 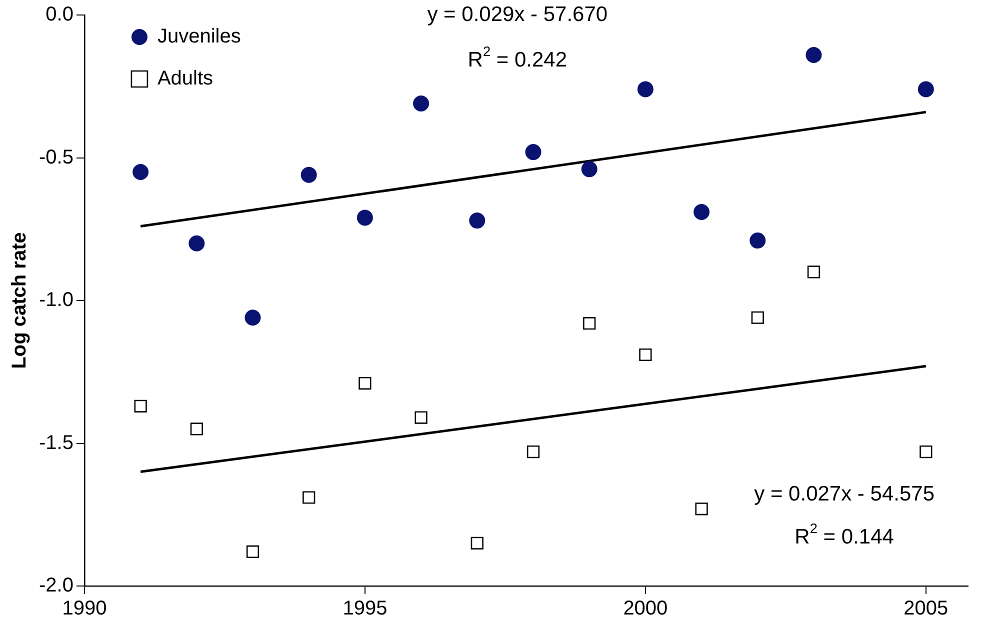 I want to click on x-tick-label: 1990, so click(x=84, y=609).